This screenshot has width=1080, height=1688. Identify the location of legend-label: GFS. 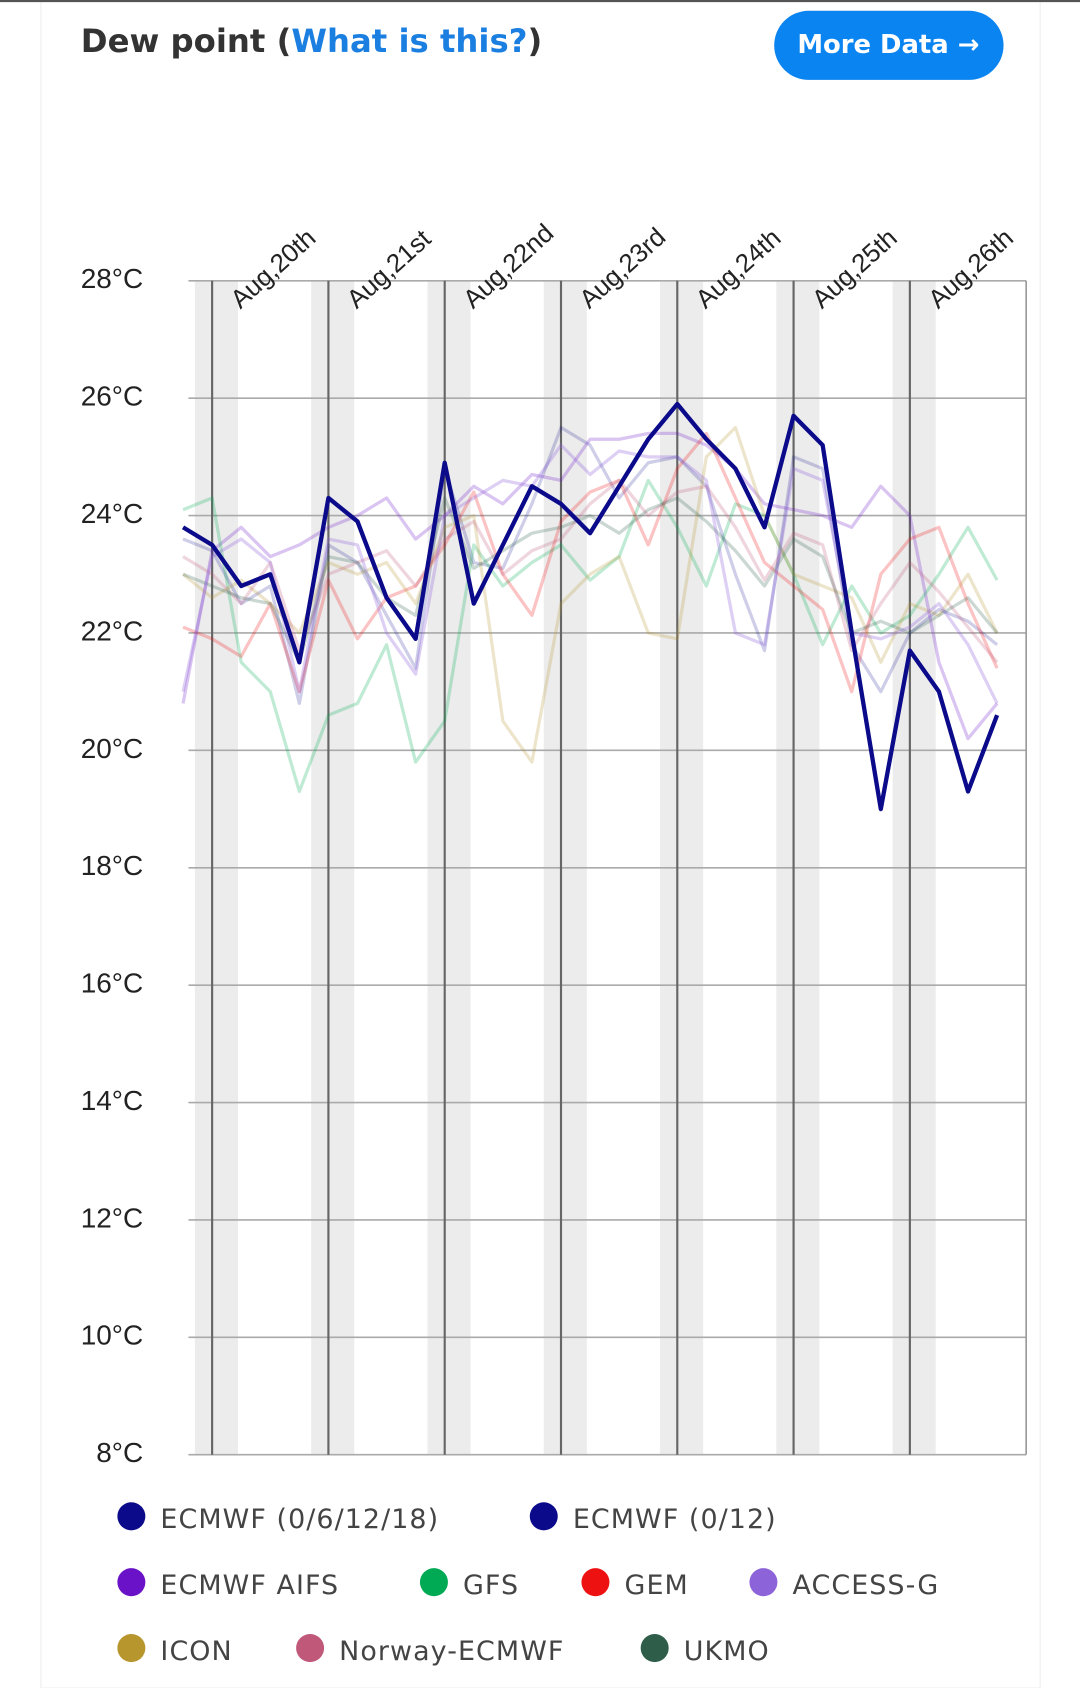
(491, 1585).